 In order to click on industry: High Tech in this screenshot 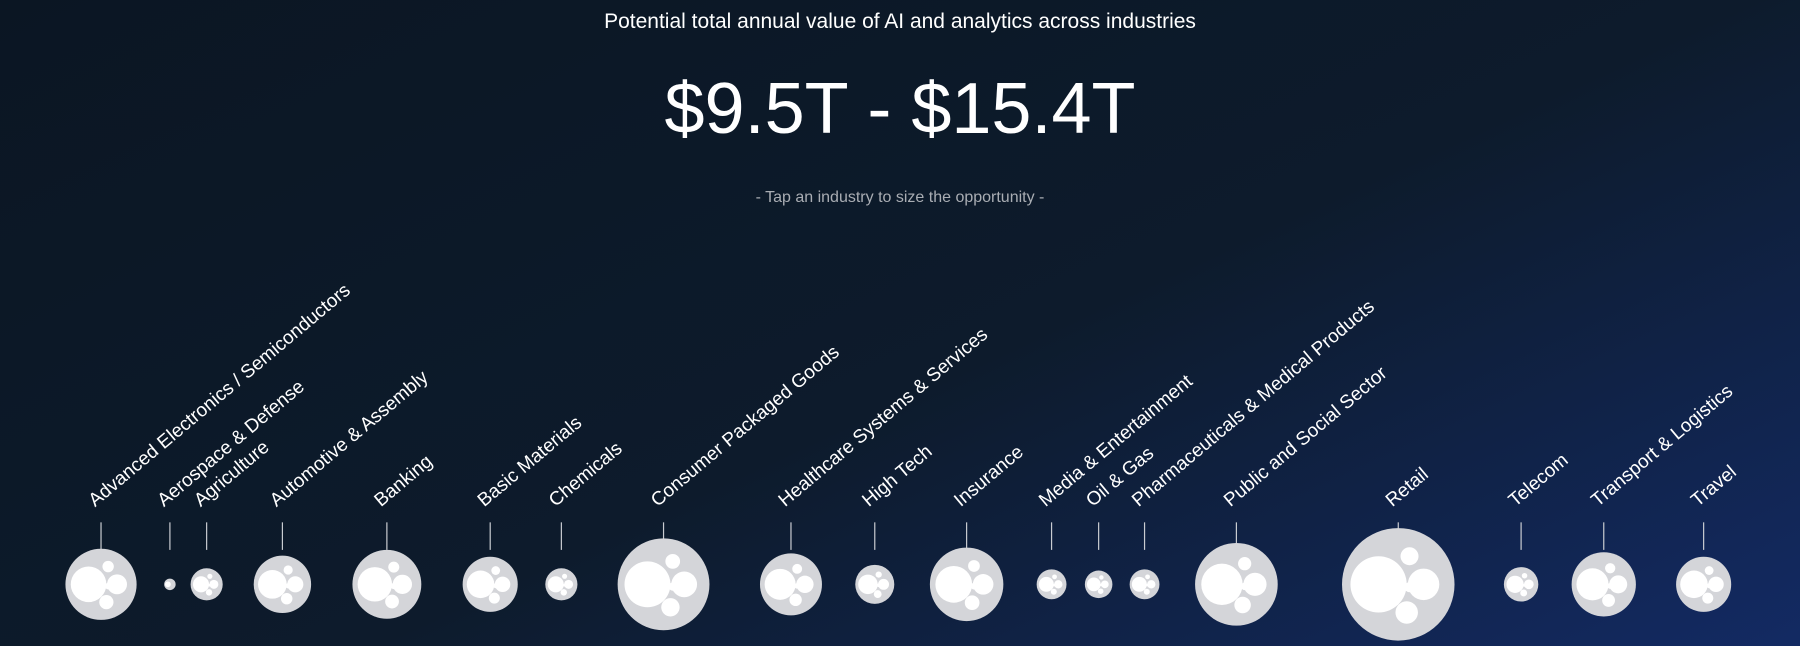, I will do `click(895, 522)`.